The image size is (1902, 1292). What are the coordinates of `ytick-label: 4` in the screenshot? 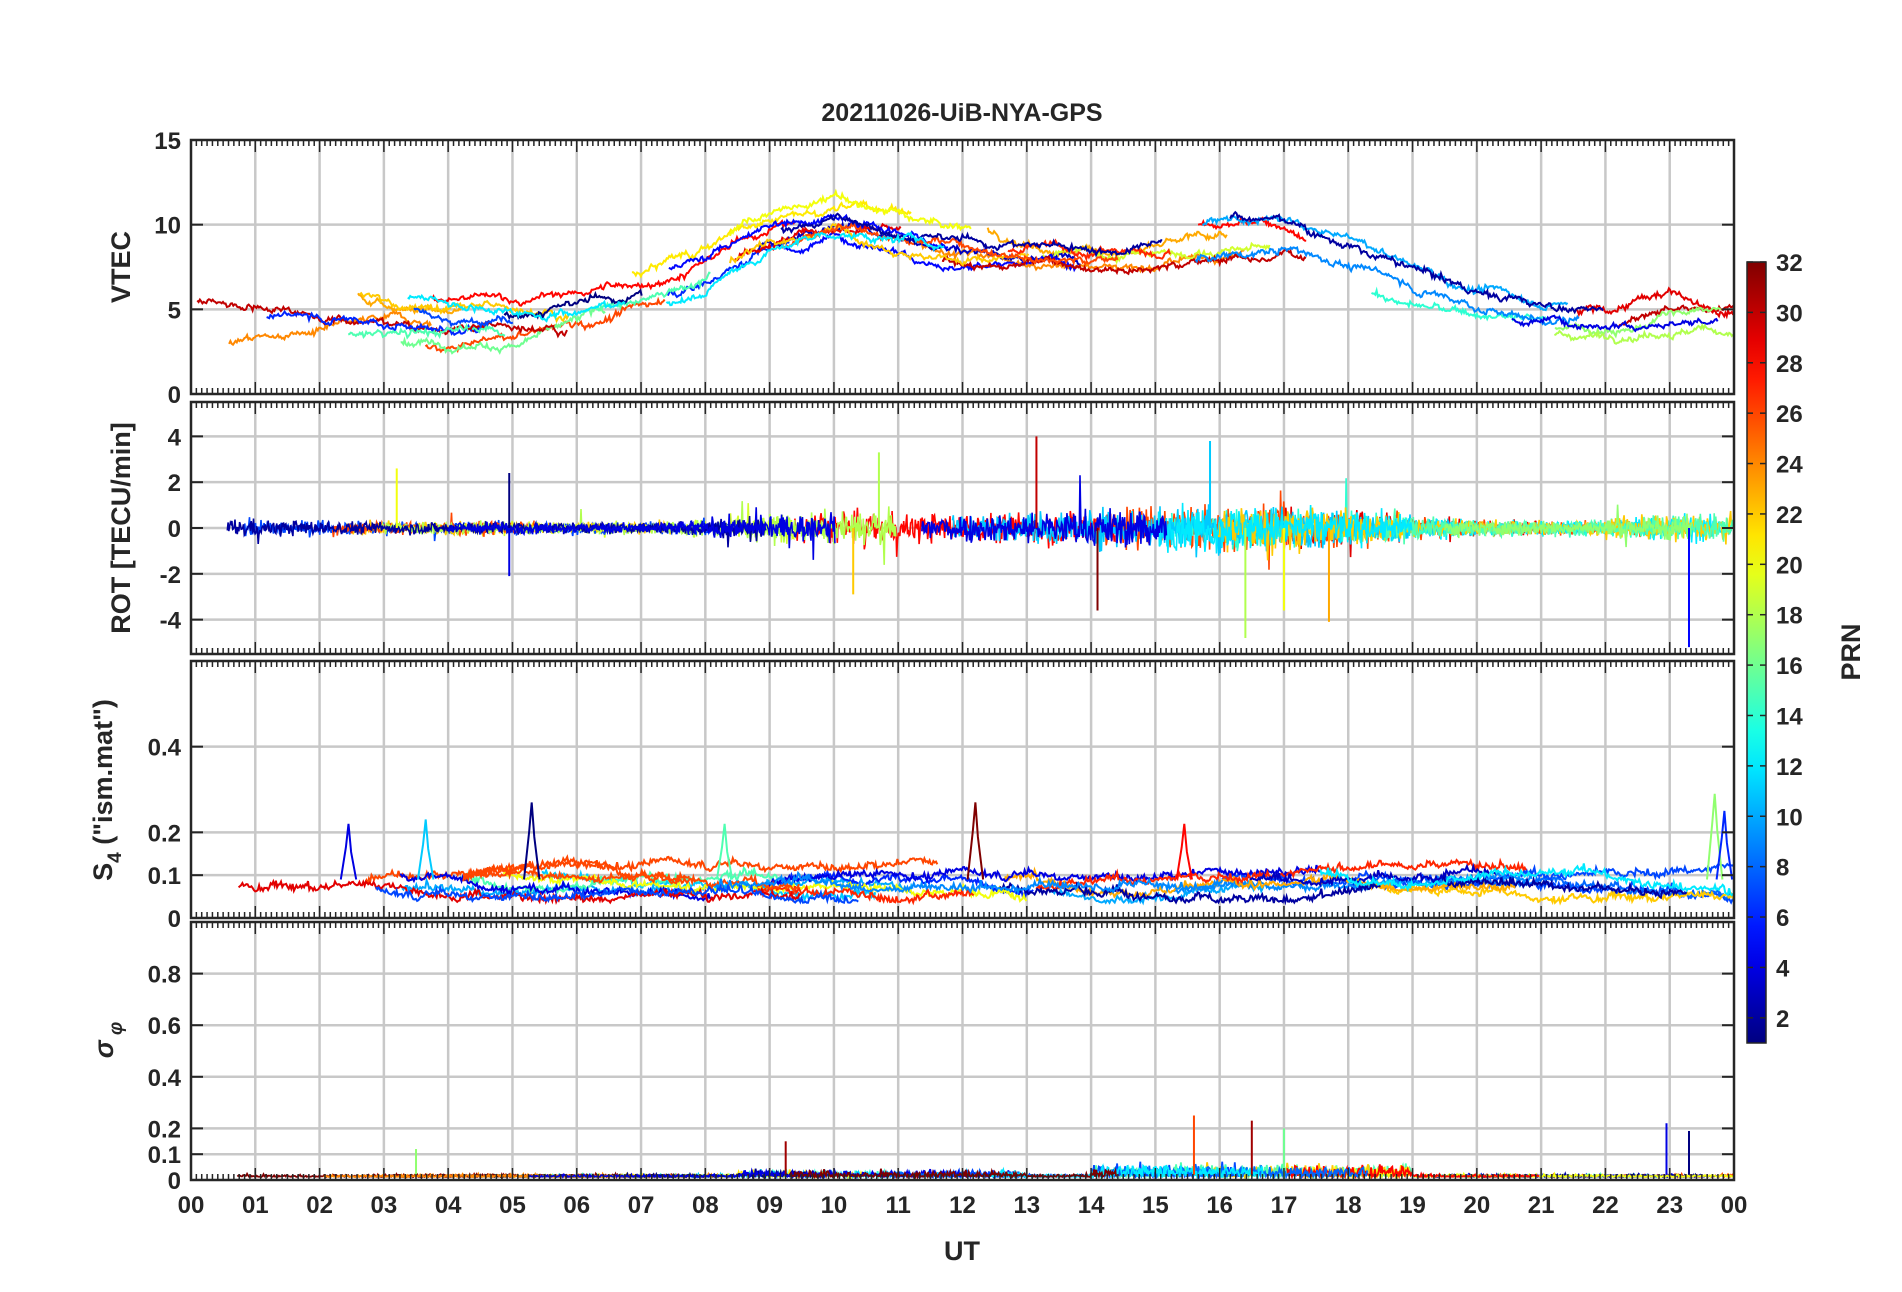 It's located at (175, 437).